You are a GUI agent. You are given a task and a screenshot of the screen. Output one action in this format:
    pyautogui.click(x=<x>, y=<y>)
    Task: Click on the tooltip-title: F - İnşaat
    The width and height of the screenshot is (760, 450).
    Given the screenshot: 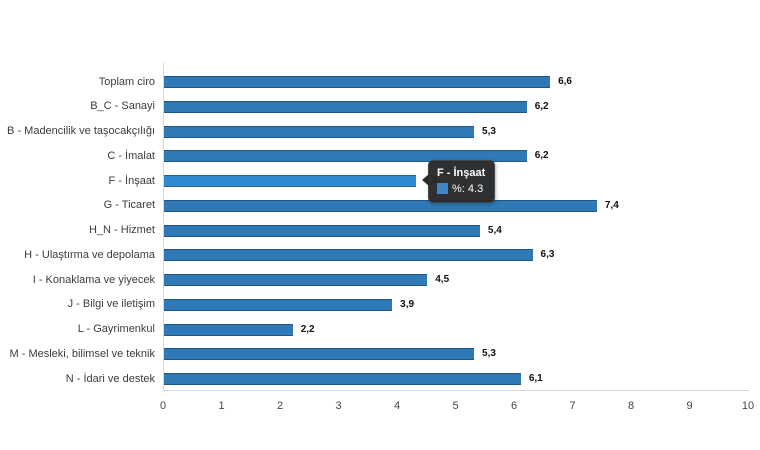 What is the action you would take?
    pyautogui.click(x=461, y=173)
    